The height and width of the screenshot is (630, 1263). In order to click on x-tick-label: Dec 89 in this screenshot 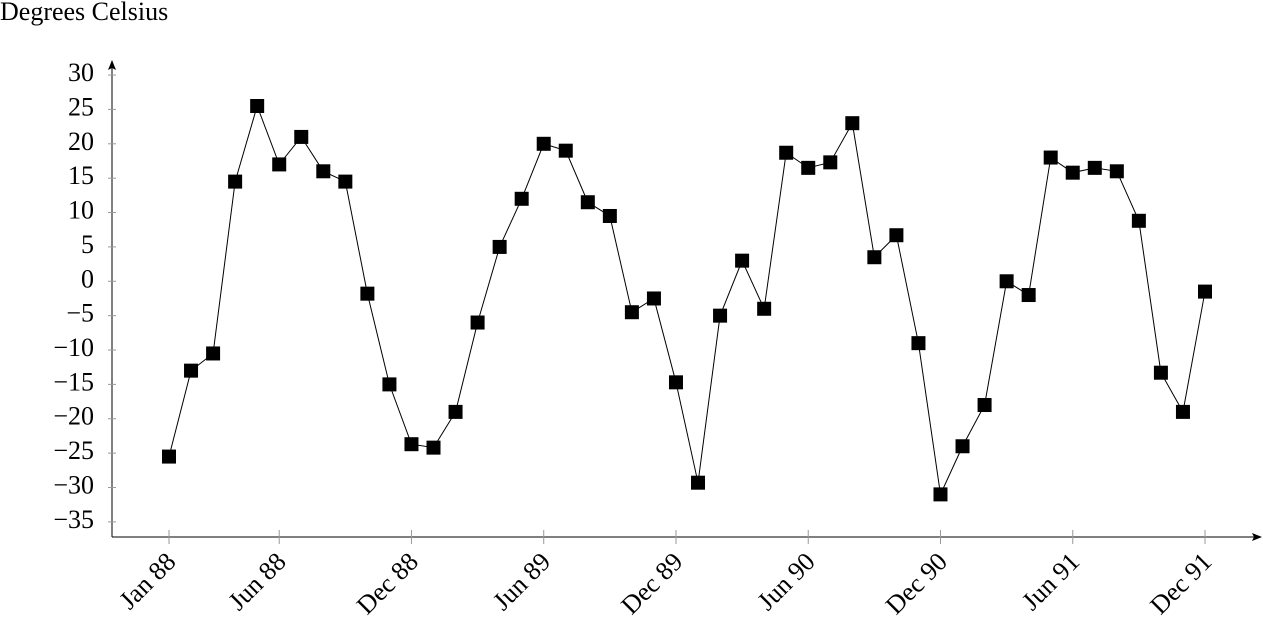, I will do `click(651, 583)`.